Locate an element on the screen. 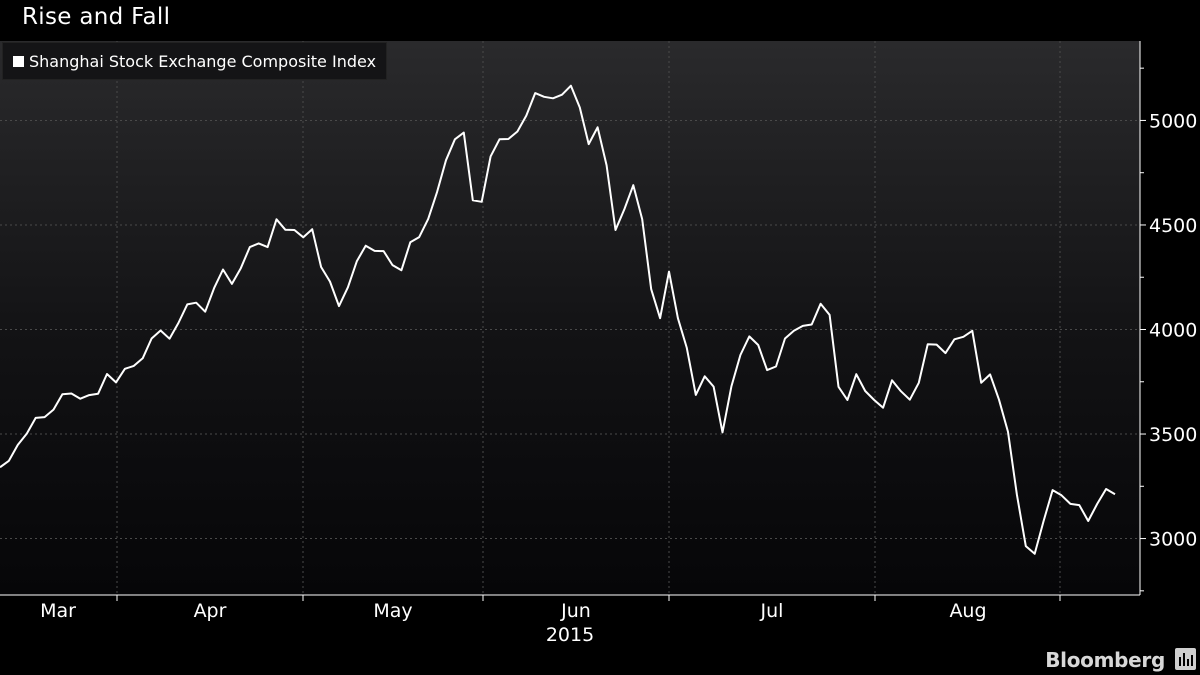 This screenshot has width=1200, height=675. legend: Shanghai Stock Exchange Composite Index is located at coordinates (195, 61).